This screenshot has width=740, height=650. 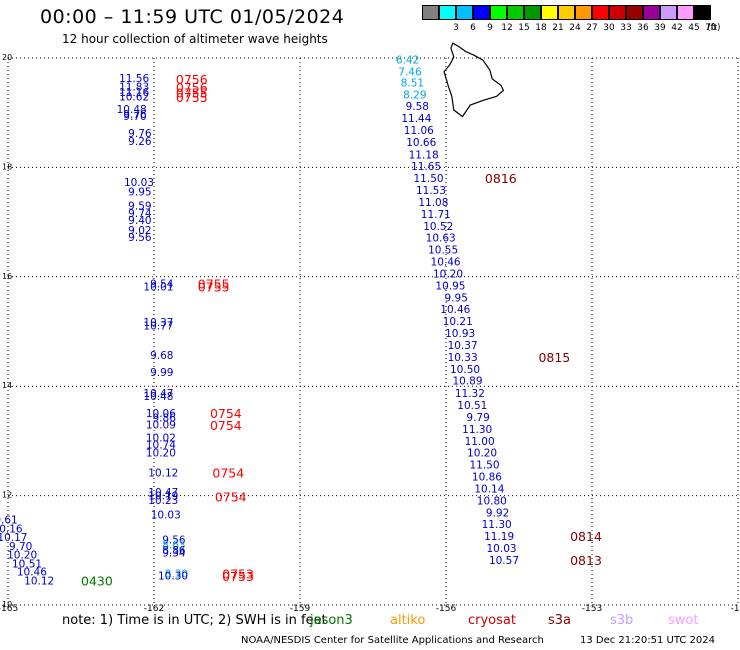 I want to click on wave-height-label: 10.19, so click(x=163, y=497).